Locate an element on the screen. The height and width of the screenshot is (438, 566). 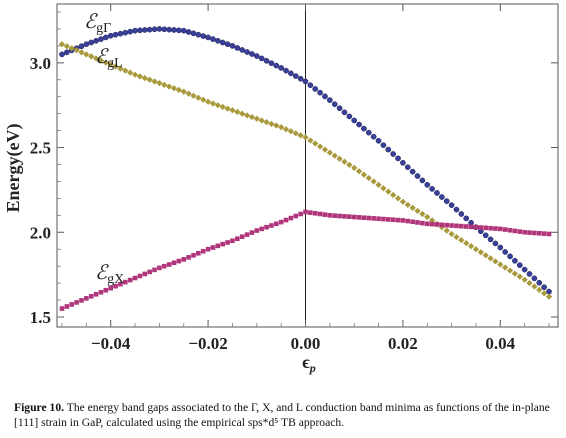
x-tick-label: 0.04 is located at coordinates (500, 343).